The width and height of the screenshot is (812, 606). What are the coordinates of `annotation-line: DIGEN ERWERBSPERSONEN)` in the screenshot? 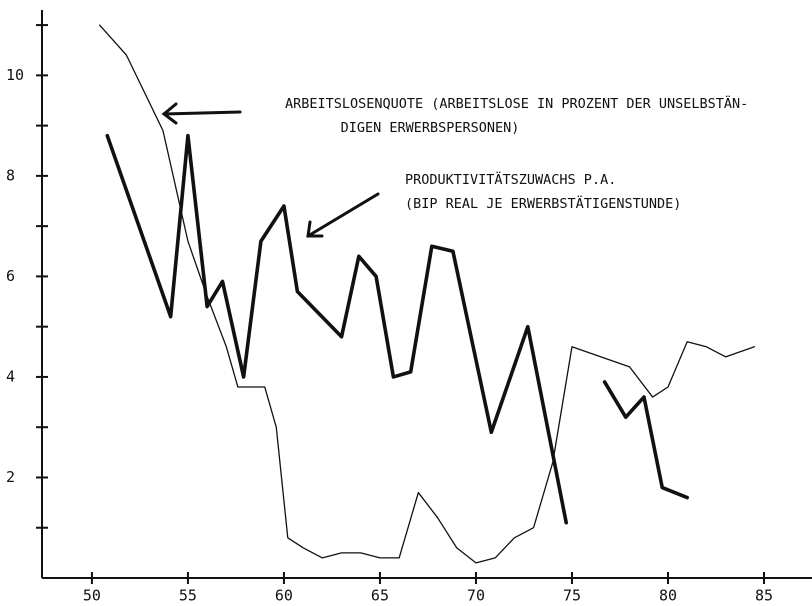 It's located at (430, 128).